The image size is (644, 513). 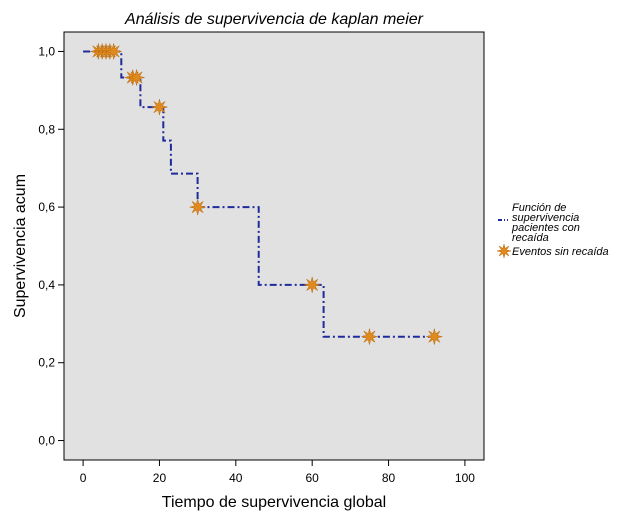 What do you see at coordinates (51, 246) in the screenshot?
I see `y-axis-ticks: 0,0 0,2 0,4 0,6 0,8 1,0` at bounding box center [51, 246].